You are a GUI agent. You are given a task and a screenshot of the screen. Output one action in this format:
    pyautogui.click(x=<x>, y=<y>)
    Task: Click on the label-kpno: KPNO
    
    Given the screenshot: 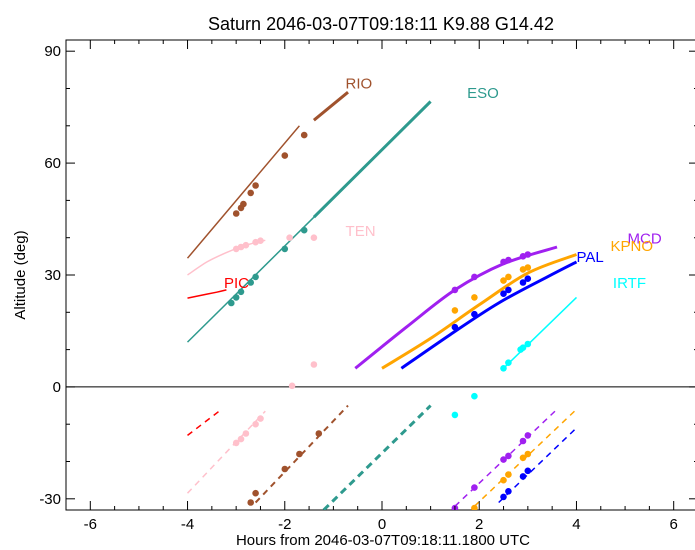 What is the action you would take?
    pyautogui.click(x=631, y=246)
    